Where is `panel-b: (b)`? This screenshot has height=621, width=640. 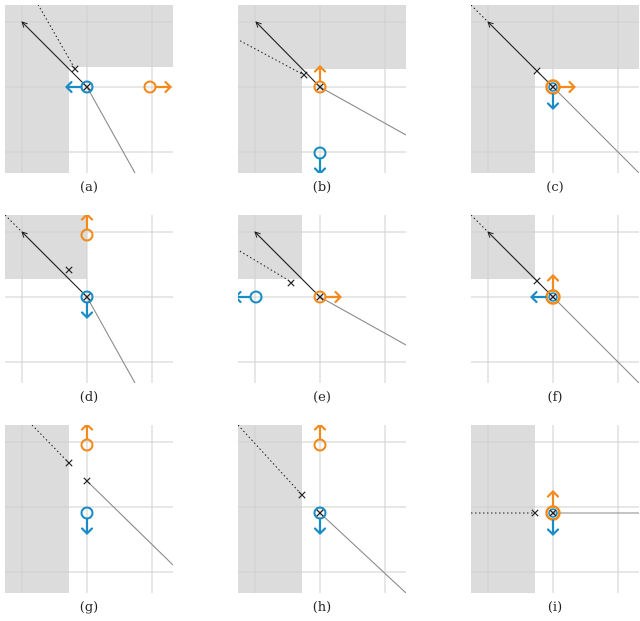
panel-b: (b) is located at coordinates (322, 100).